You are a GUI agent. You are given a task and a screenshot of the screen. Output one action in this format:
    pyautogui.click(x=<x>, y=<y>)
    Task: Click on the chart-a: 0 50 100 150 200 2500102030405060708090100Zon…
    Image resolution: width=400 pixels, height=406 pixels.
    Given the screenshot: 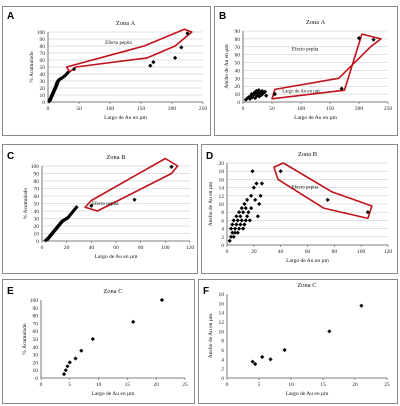 What is the action you would take?
    pyautogui.click(x=118, y=70)
    